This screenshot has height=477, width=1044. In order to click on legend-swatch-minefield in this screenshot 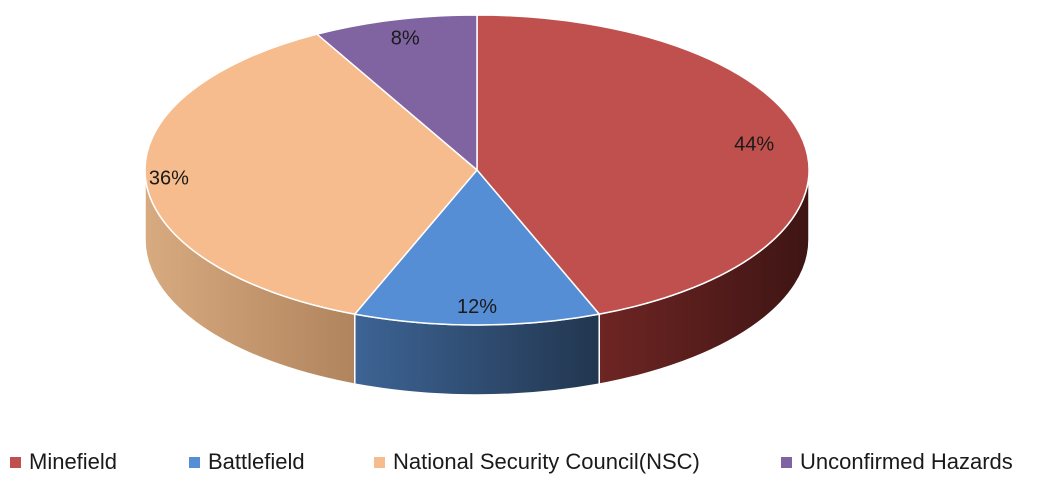, I will do `click(15, 462)`.